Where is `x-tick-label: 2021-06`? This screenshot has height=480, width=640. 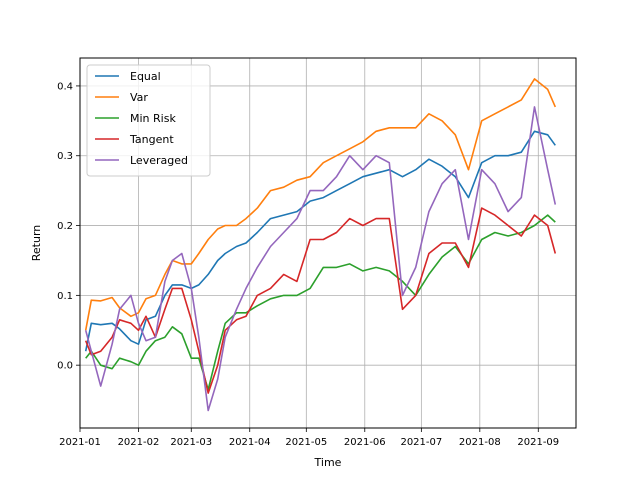 x-tick-label: 2021-06 is located at coordinates (365, 442).